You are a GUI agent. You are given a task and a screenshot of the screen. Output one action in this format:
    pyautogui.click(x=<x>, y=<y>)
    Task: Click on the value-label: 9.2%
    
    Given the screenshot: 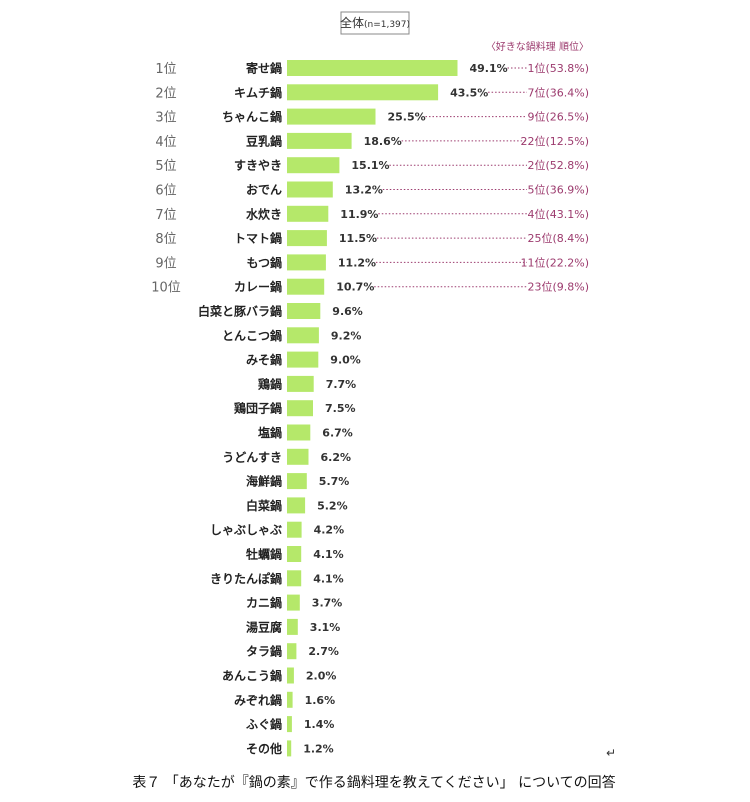 What is the action you would take?
    pyautogui.click(x=346, y=335)
    